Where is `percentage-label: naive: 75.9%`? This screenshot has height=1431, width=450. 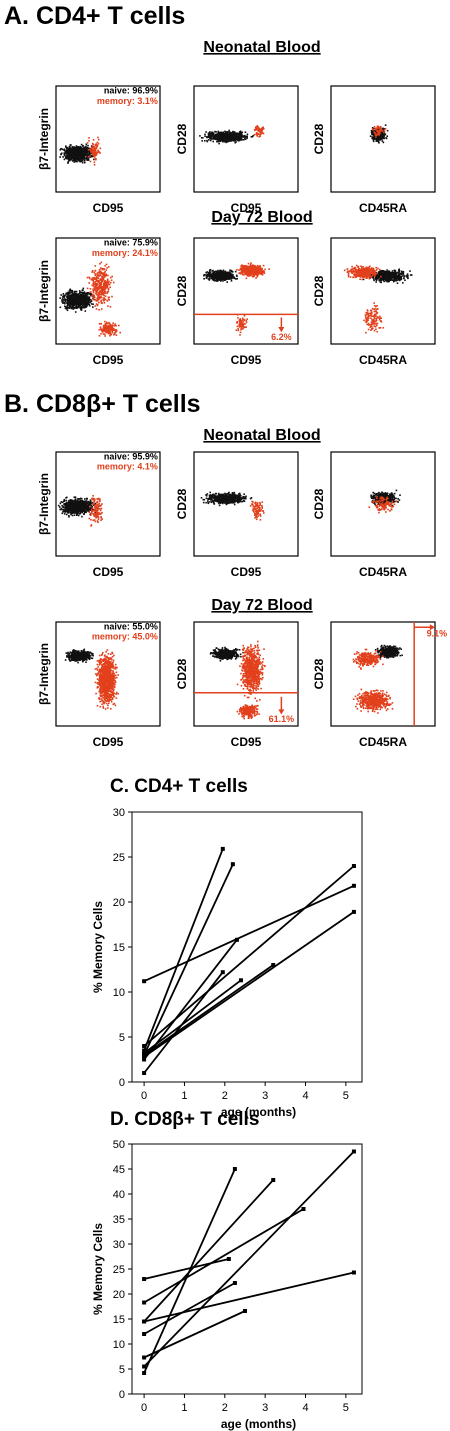 percentage-label: naive: 75.9% is located at coordinates (131, 242).